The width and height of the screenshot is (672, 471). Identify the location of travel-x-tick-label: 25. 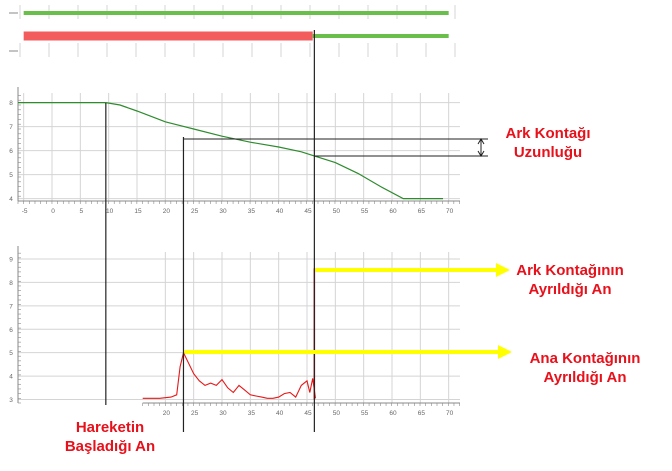
(195, 211).